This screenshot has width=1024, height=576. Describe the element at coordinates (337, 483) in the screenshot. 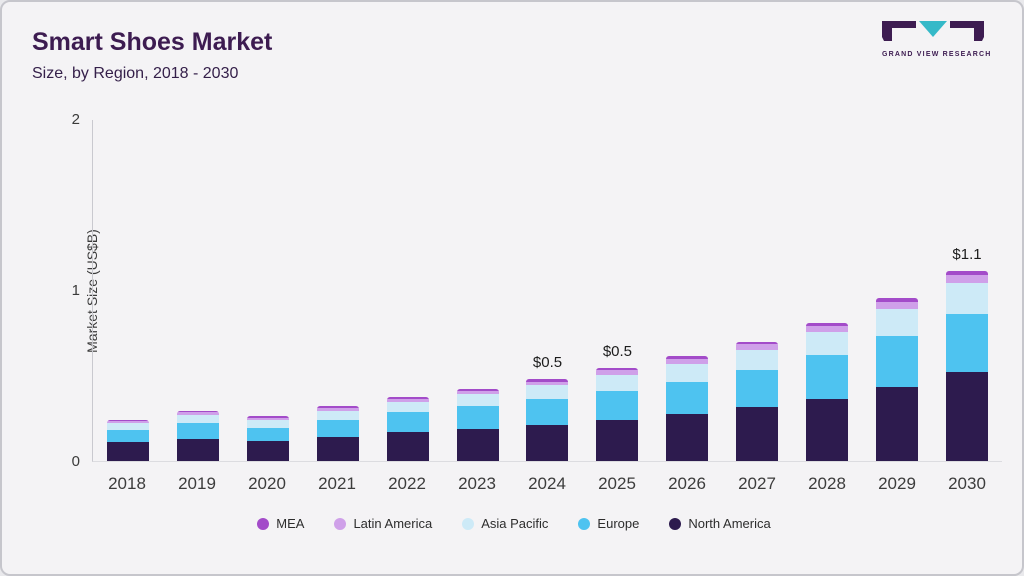

I see `x-tick-label-2021: 2021` at that location.